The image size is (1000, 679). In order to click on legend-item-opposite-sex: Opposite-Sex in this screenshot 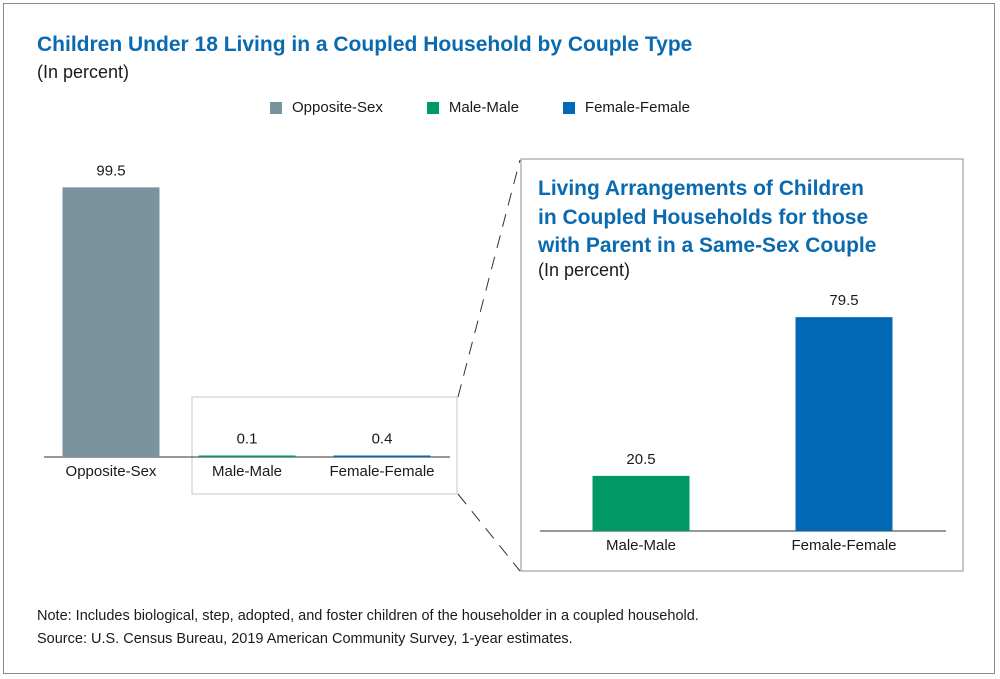, I will do `click(326, 107)`.